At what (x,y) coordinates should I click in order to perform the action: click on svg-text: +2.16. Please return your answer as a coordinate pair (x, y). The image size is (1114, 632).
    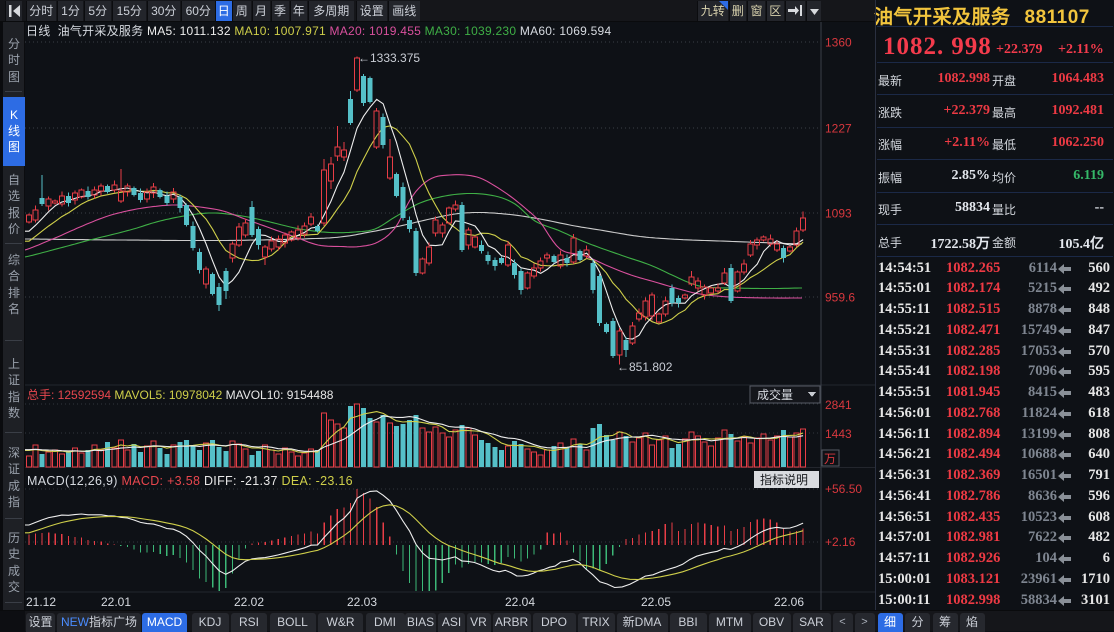
    Looking at the image, I should click on (840, 542).